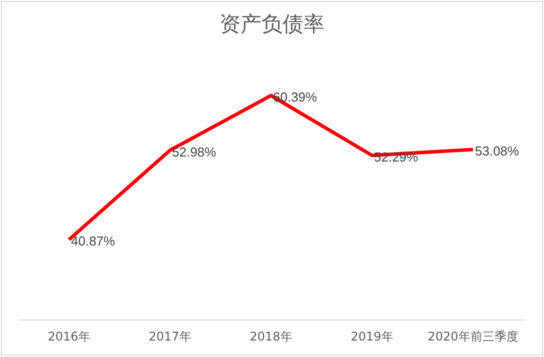 The height and width of the screenshot is (357, 544). Describe the element at coordinates (497, 151) in the screenshot. I see `data-label: 53.08%` at that location.